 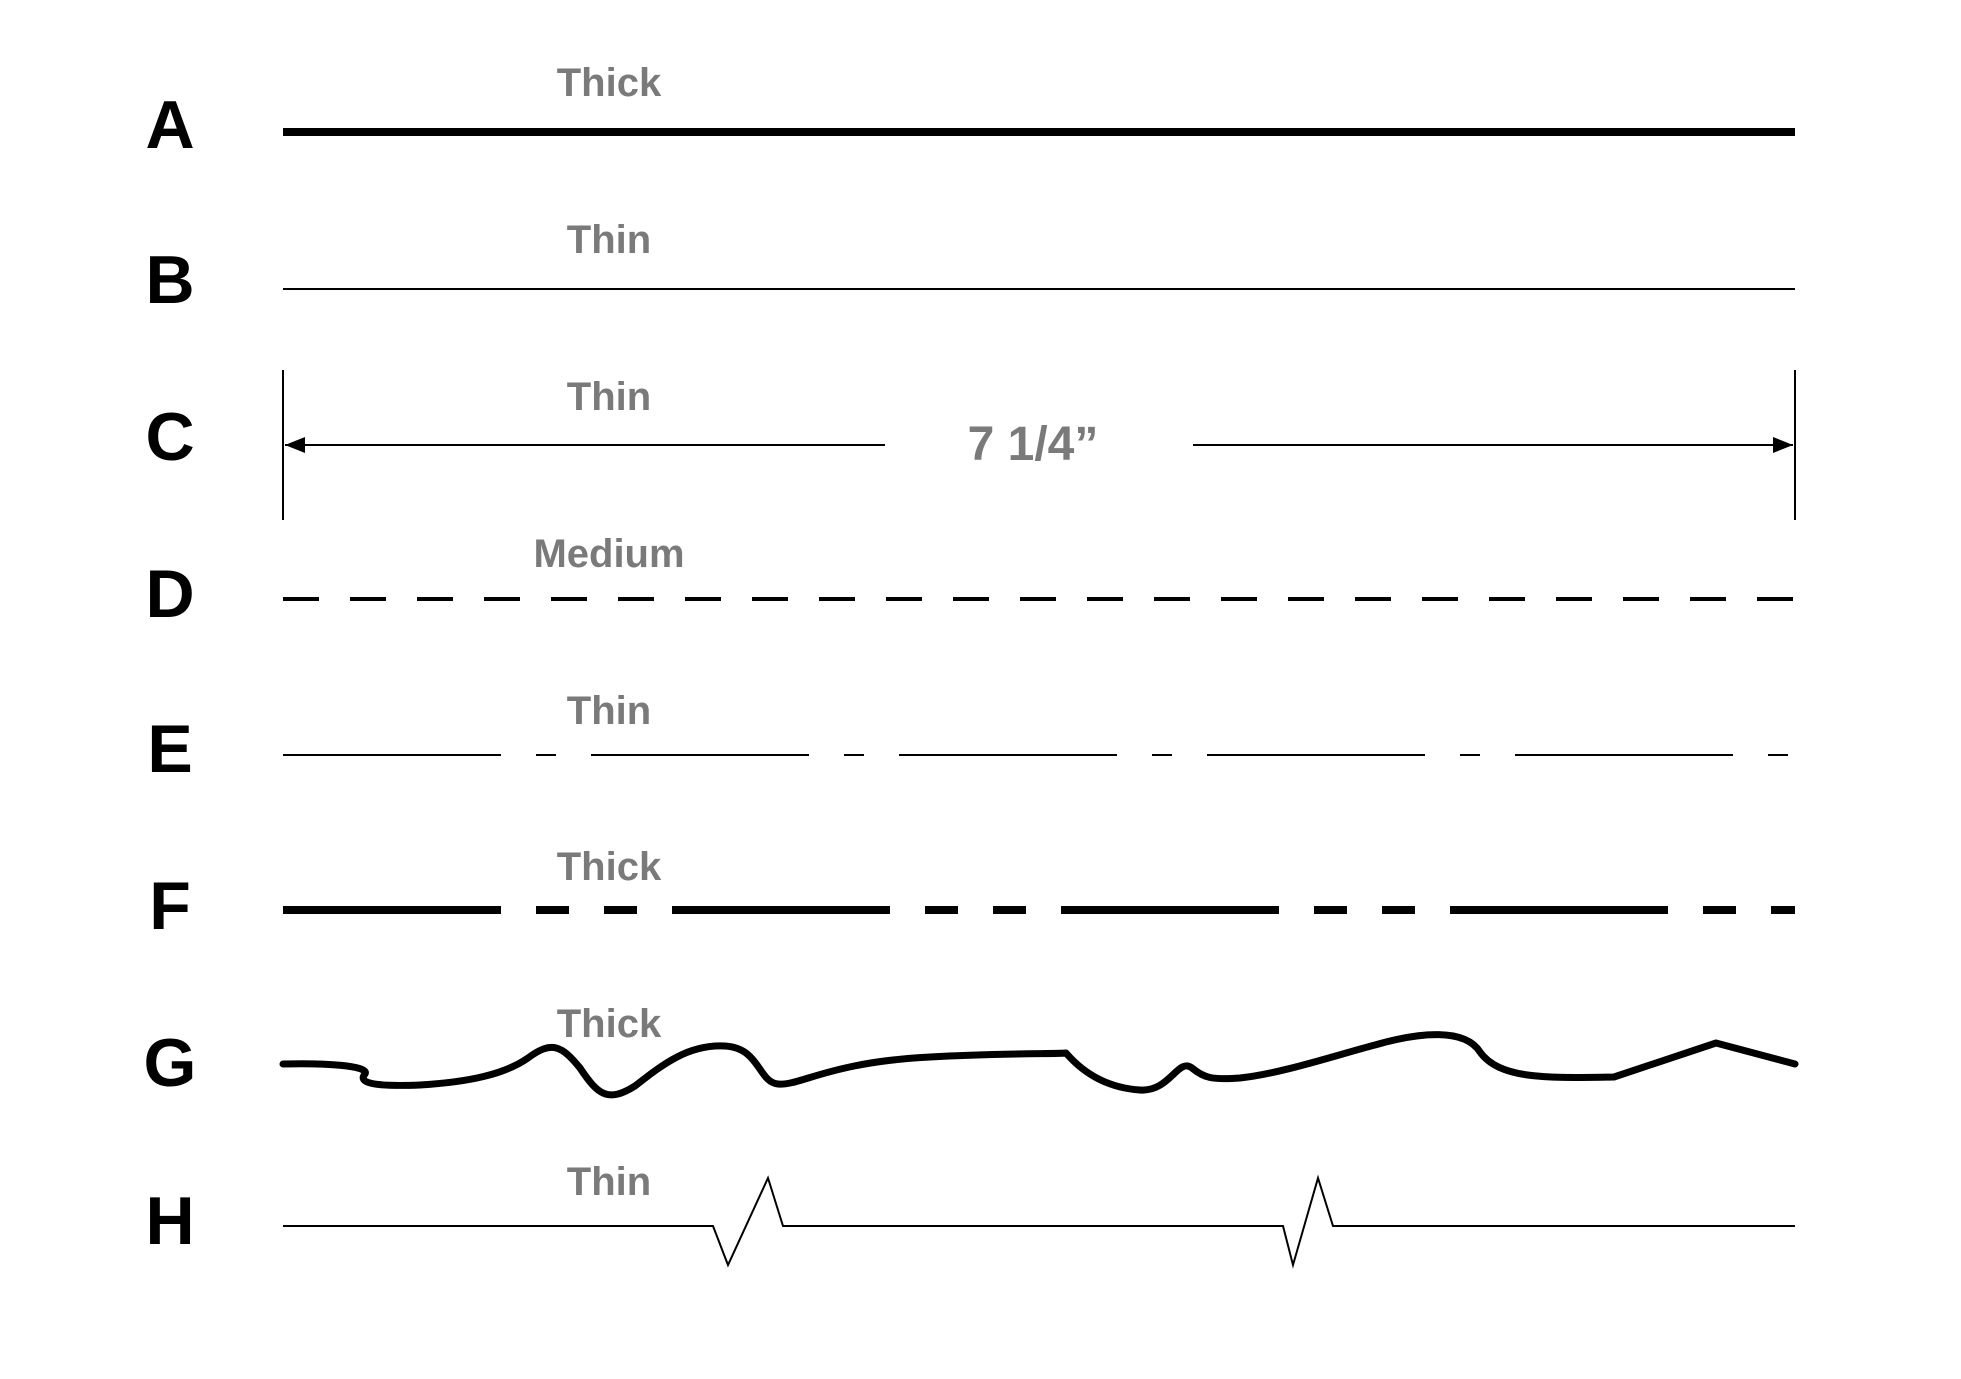 I want to click on weight-label-a: Thick, so click(x=609, y=83).